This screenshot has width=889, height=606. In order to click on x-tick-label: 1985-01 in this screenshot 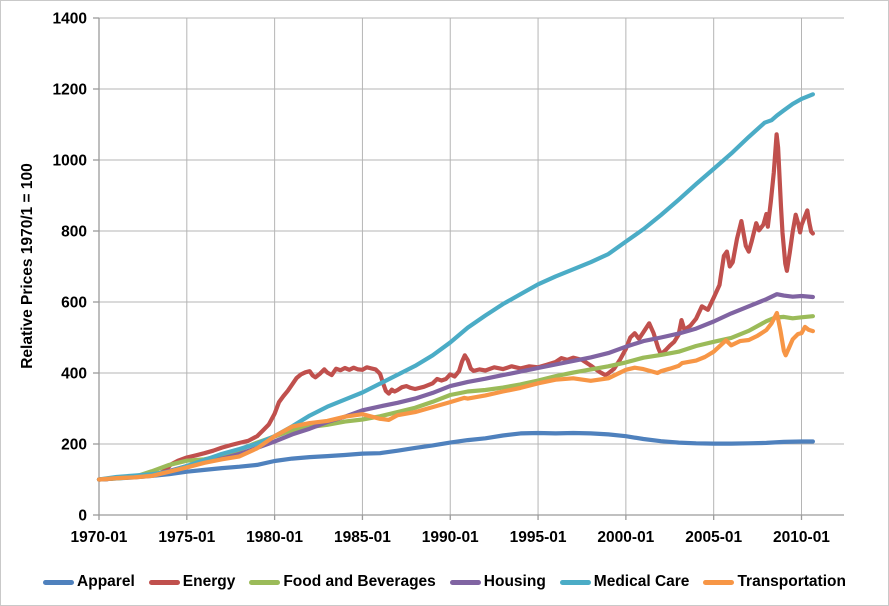, I will do `click(362, 537)`.